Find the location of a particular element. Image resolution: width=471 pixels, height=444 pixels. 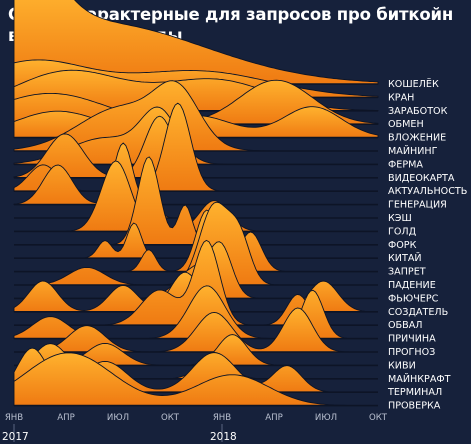

row-label: КИВИ is located at coordinates (402, 365).